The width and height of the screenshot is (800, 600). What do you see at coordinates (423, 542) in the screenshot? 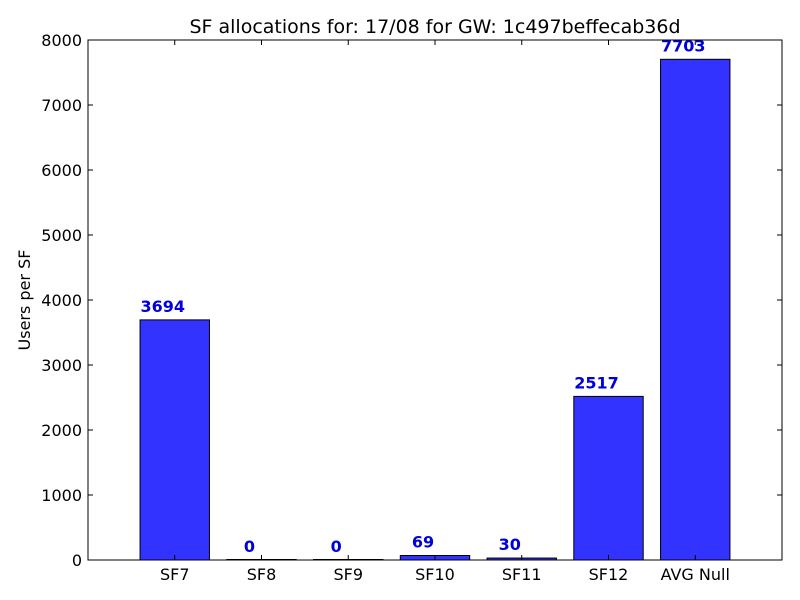
I see `data-label: 69` at bounding box center [423, 542].